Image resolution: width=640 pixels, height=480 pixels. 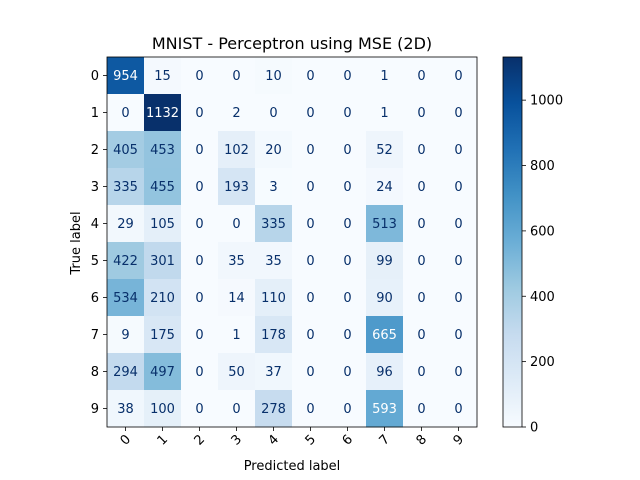 What do you see at coordinates (95, 76) in the screenshot?
I see `y-tick-label: 0` at bounding box center [95, 76].